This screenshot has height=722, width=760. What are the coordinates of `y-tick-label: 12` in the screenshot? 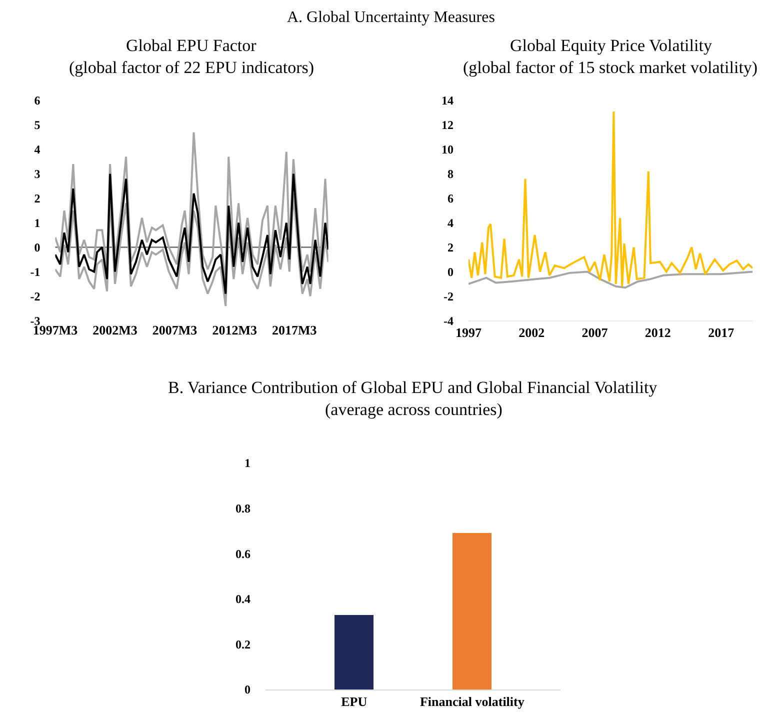 It's located at (447, 125).